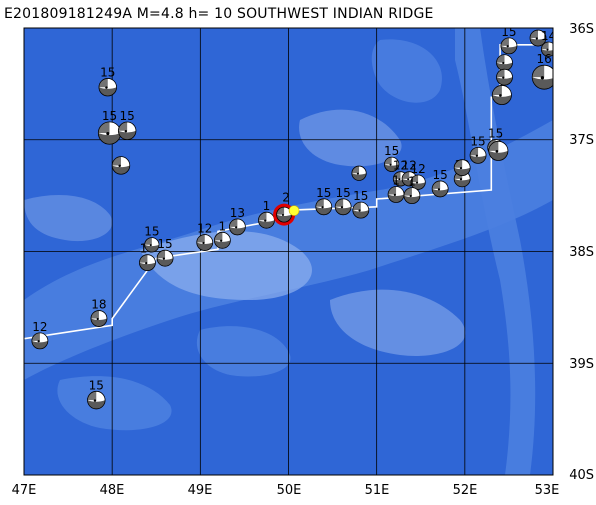 The height and width of the screenshot is (505, 596). Describe the element at coordinates (581, 252) in the screenshot. I see `lat-label-38s: 38S` at that location.